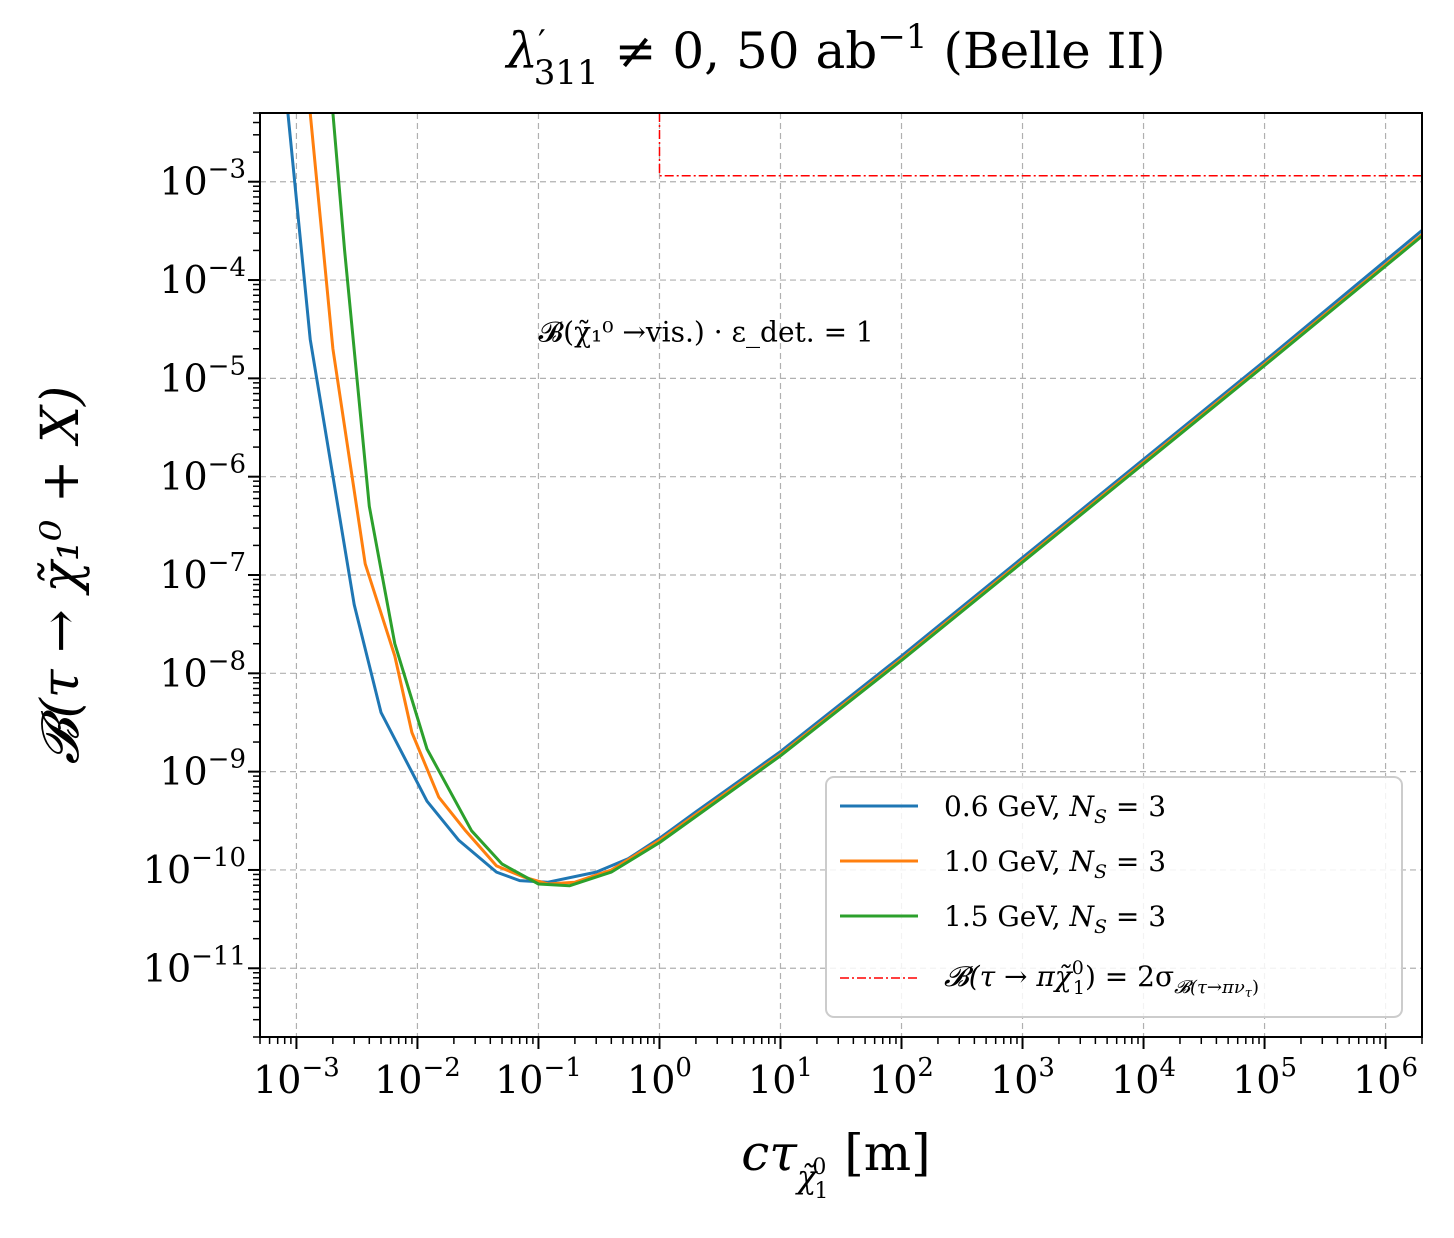  What do you see at coordinates (1055, 864) in the screenshot?
I see `legend-label-1: 1.0 GeV, NS = 3` at bounding box center [1055, 864].